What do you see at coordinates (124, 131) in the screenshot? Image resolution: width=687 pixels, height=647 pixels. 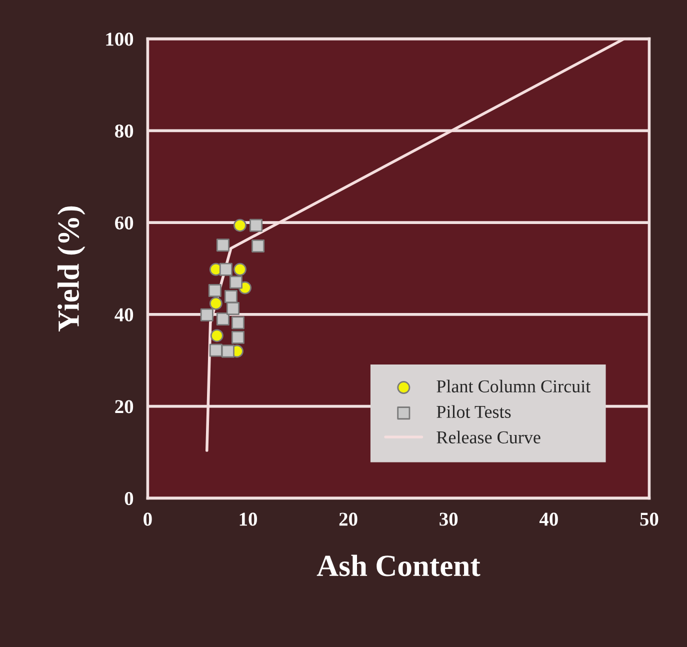 I see `y-tick-label: 80` at bounding box center [124, 131].